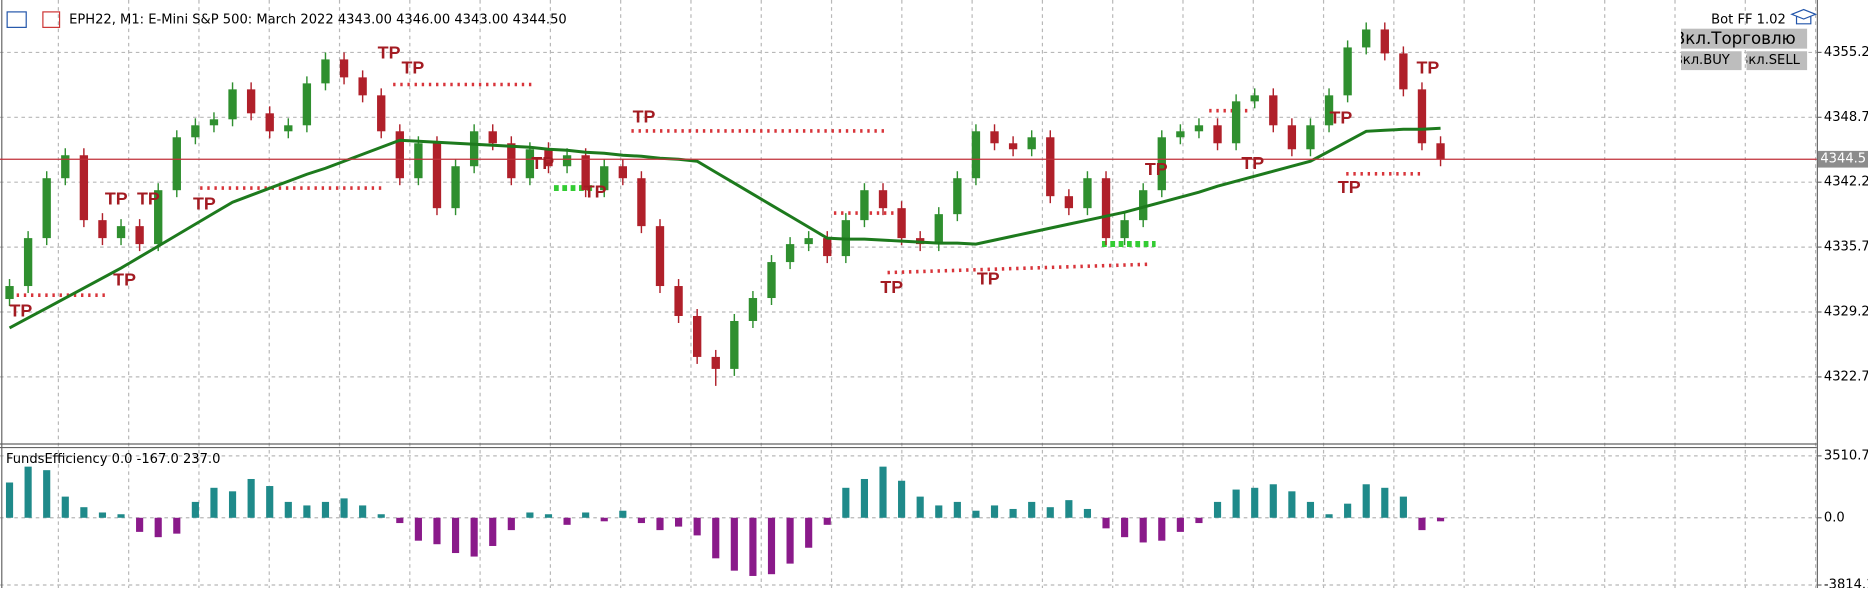 The height and width of the screenshot is (592, 1868). I want to click on button-label: Вкл.SELL, so click(1769, 60).